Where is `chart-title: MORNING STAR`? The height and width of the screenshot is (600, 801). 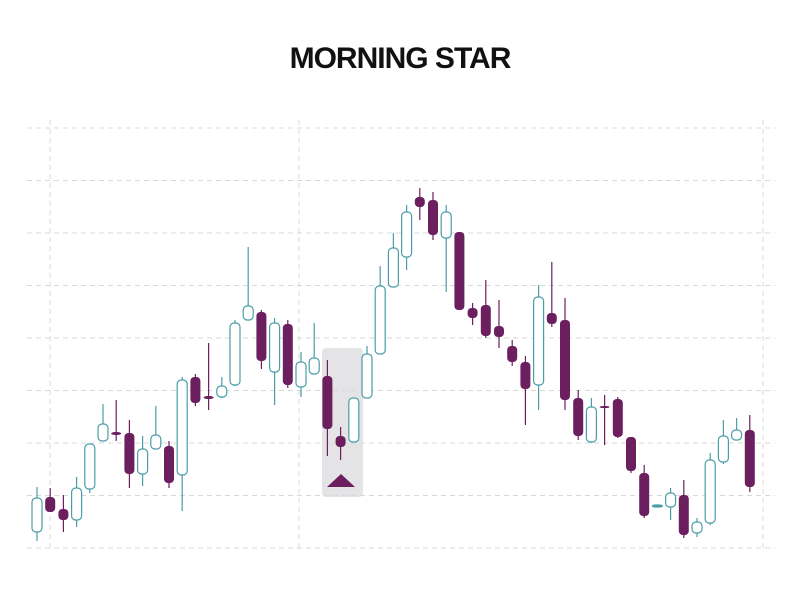 chart-title: MORNING STAR is located at coordinates (401, 58).